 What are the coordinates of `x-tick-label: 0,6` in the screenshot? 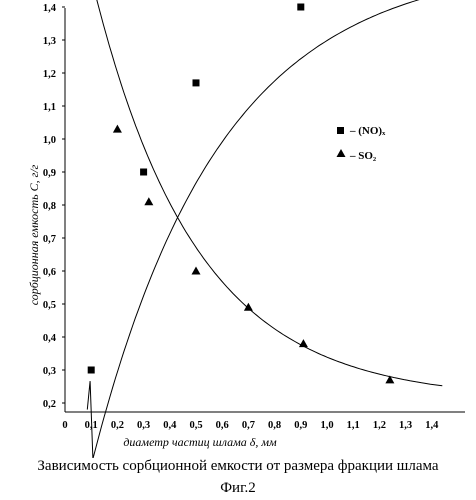 It's located at (222, 425).